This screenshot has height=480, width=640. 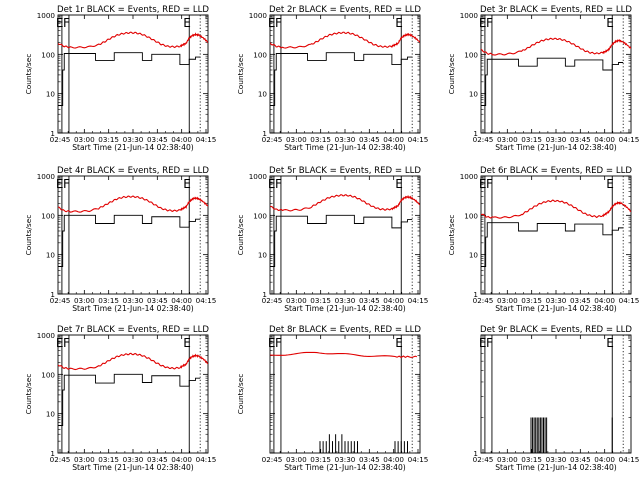 What do you see at coordinates (133, 10) in the screenshot?
I see `panel-title: Det 1r BLACK = Events, RED = LLD` at bounding box center [133, 10].